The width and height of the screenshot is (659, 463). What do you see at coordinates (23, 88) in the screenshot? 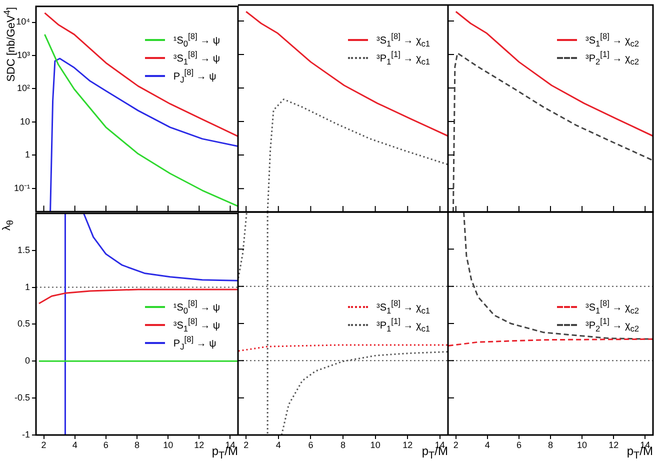
I see `y-tick-label: 10²` at bounding box center [23, 88].